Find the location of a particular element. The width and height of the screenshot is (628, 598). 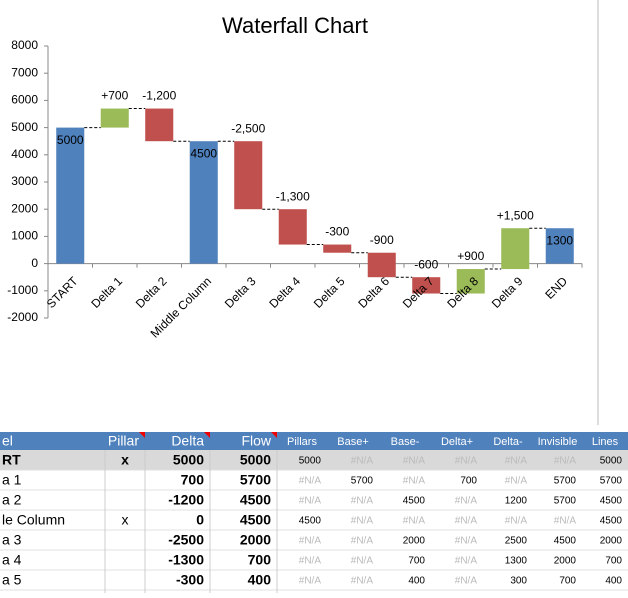

y-tick-label: 3000 is located at coordinates (24, 181).